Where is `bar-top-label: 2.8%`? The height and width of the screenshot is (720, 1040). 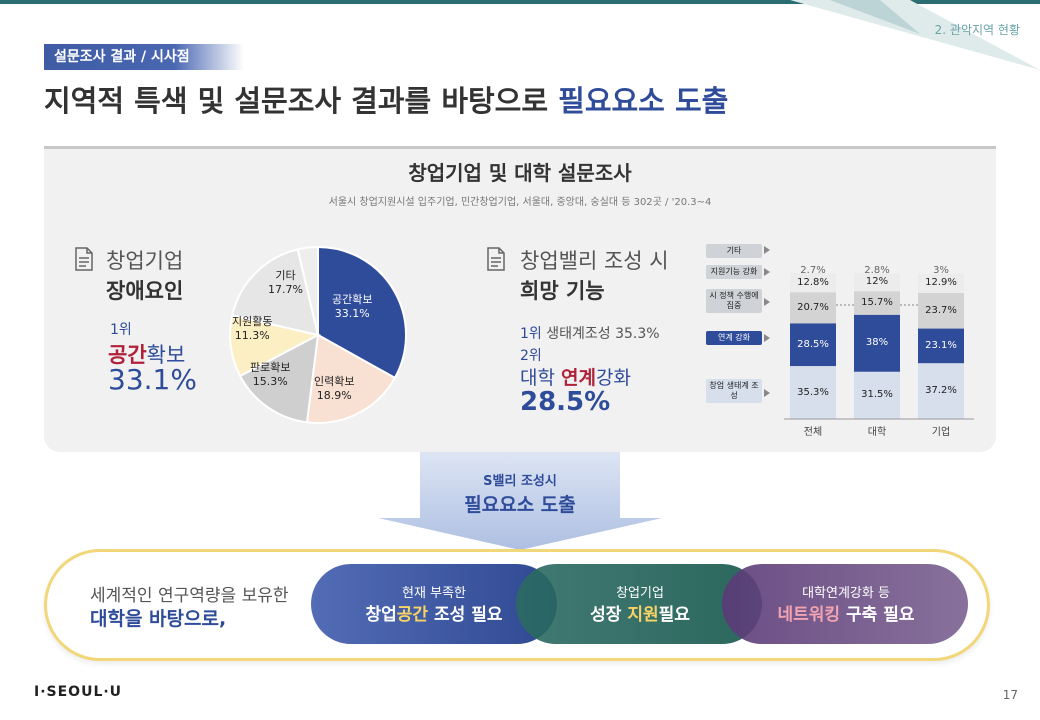
bar-top-label: 2.8% is located at coordinates (877, 270).